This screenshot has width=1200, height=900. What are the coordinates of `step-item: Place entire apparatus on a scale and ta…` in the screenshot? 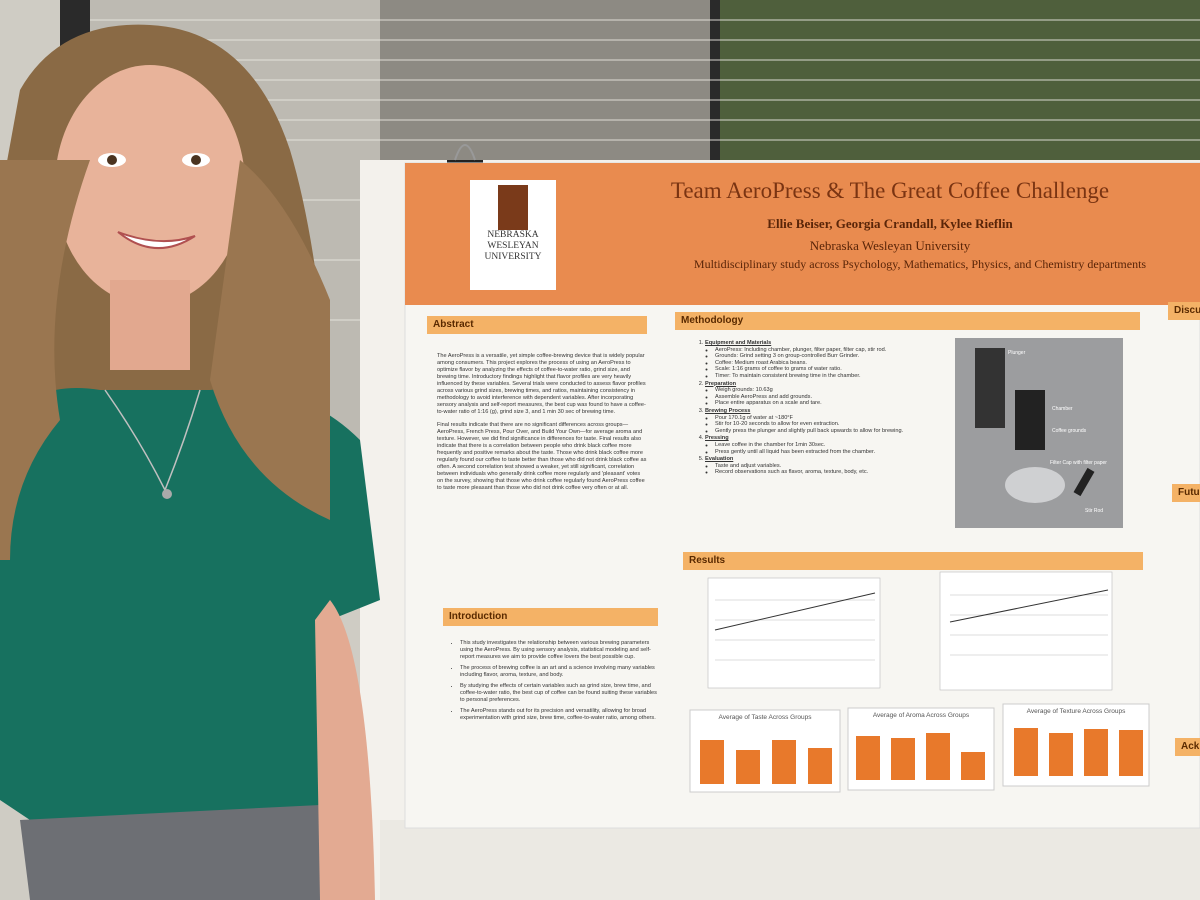 It's located at (832, 403).